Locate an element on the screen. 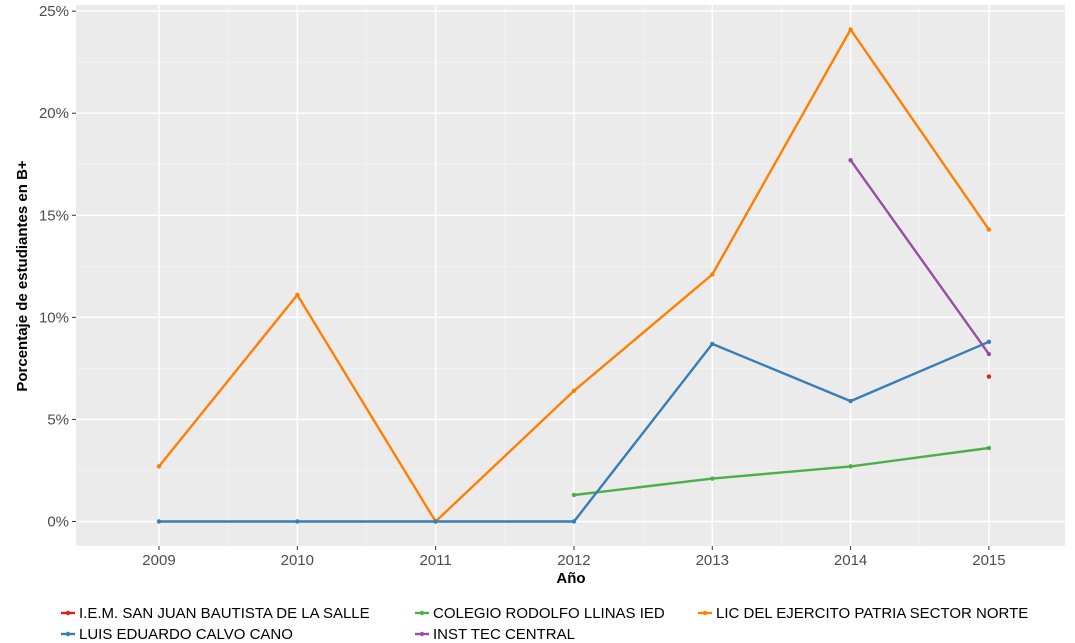 The height and width of the screenshot is (643, 1075). x-tick-label: 2013 is located at coordinates (712, 560).